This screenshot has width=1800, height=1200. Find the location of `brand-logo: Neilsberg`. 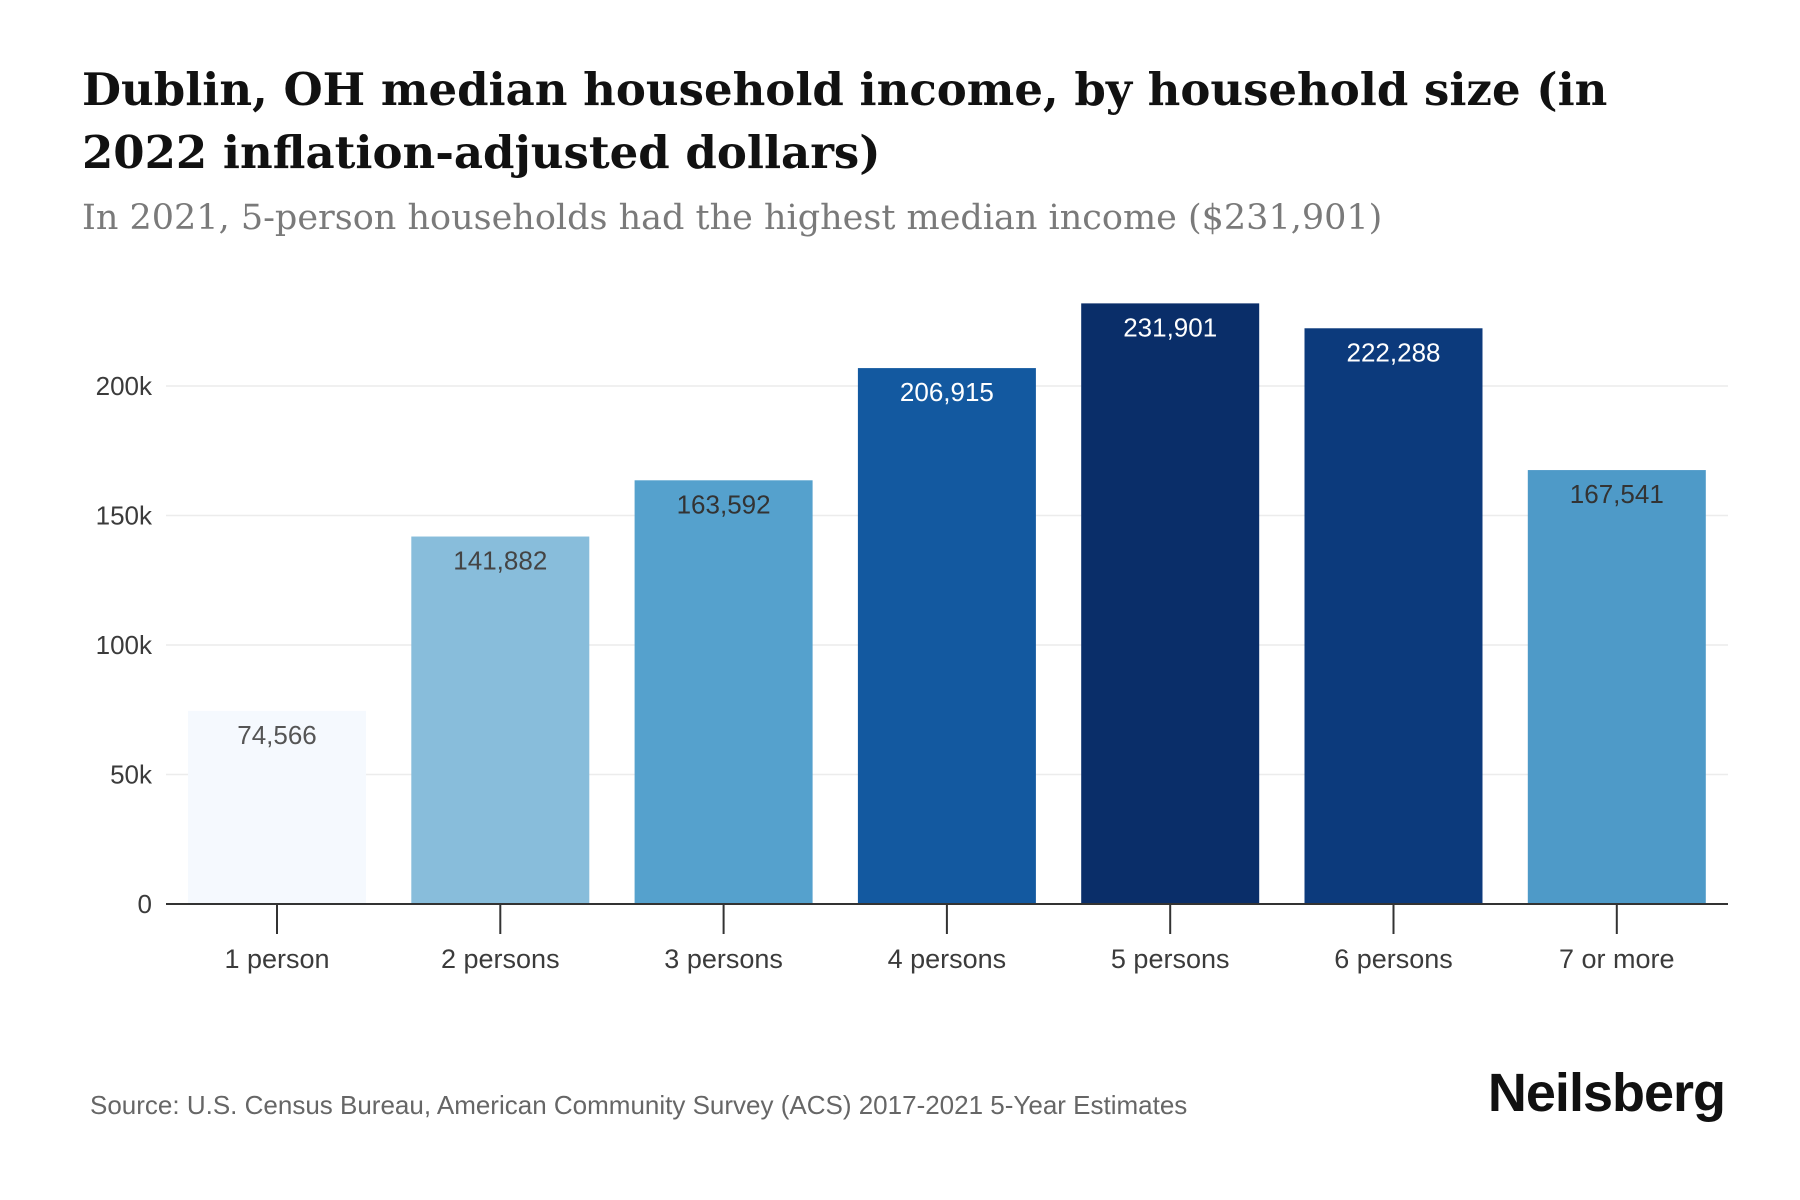

brand-logo: Neilsberg is located at coordinates (1606, 1093).